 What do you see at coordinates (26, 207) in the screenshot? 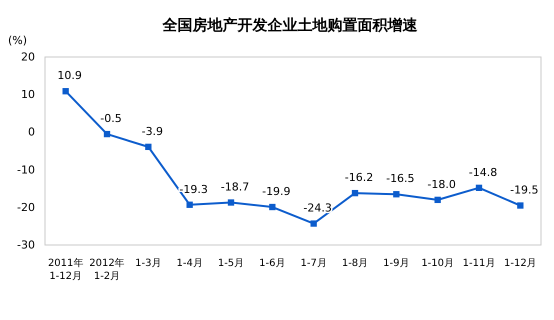
I see `y-tick-label: -20` at bounding box center [26, 207].